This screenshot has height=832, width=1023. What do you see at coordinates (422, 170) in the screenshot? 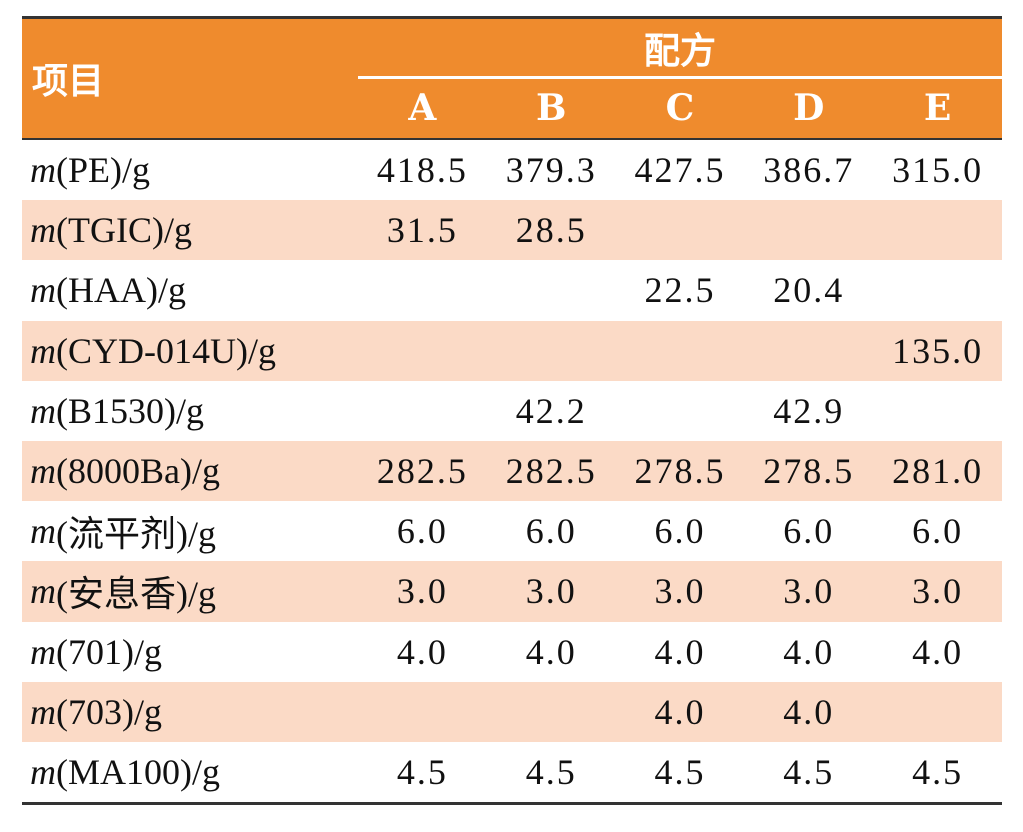
I see `value-cell: 418.5` at bounding box center [422, 170].